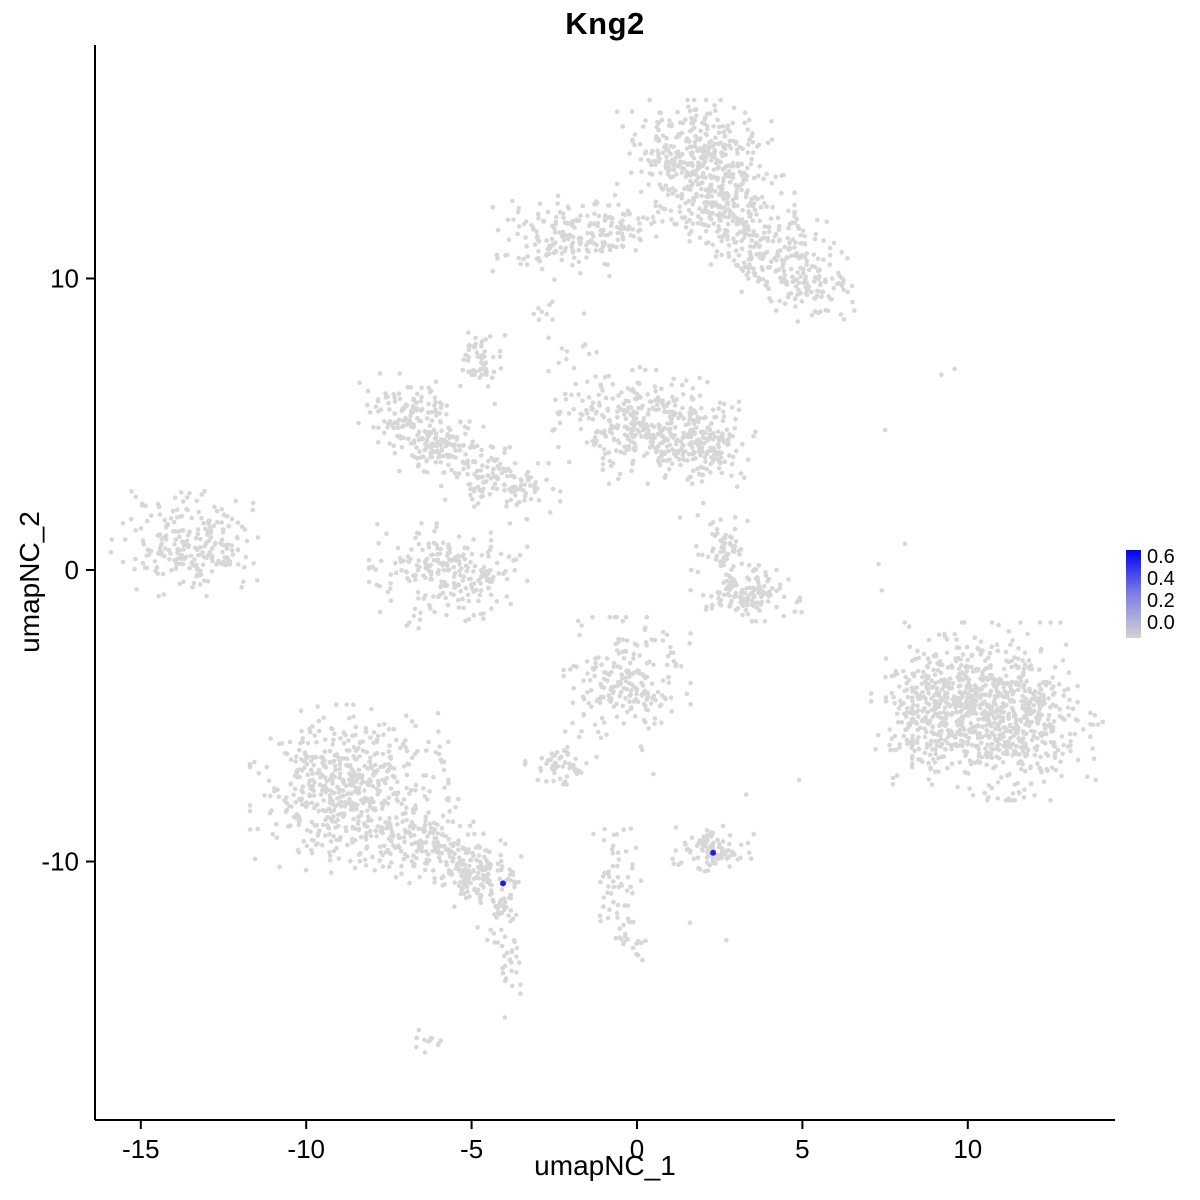 The image size is (1200, 1200). What do you see at coordinates (1161, 623) in the screenshot?
I see `legend-tick-label: 0.0` at bounding box center [1161, 623].